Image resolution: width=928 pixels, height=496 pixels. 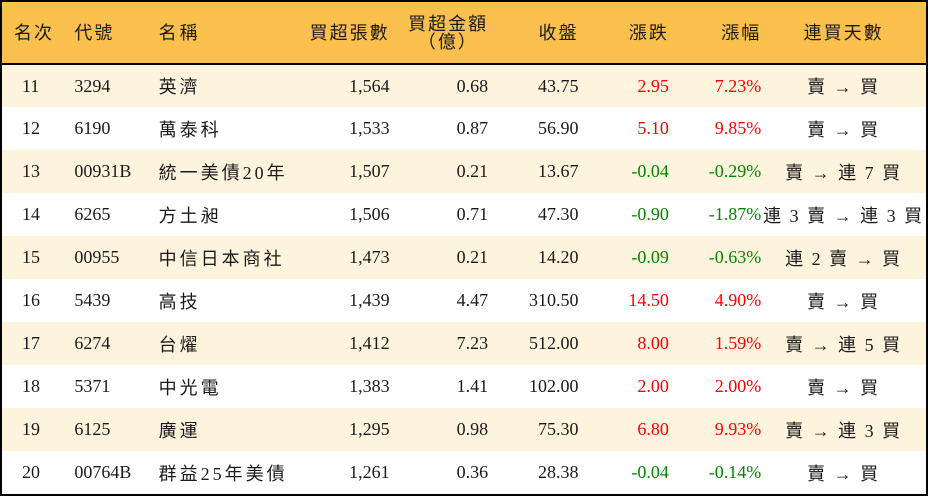 I want to click on cell-net-buy-amount: 4.47, so click(x=472, y=300).